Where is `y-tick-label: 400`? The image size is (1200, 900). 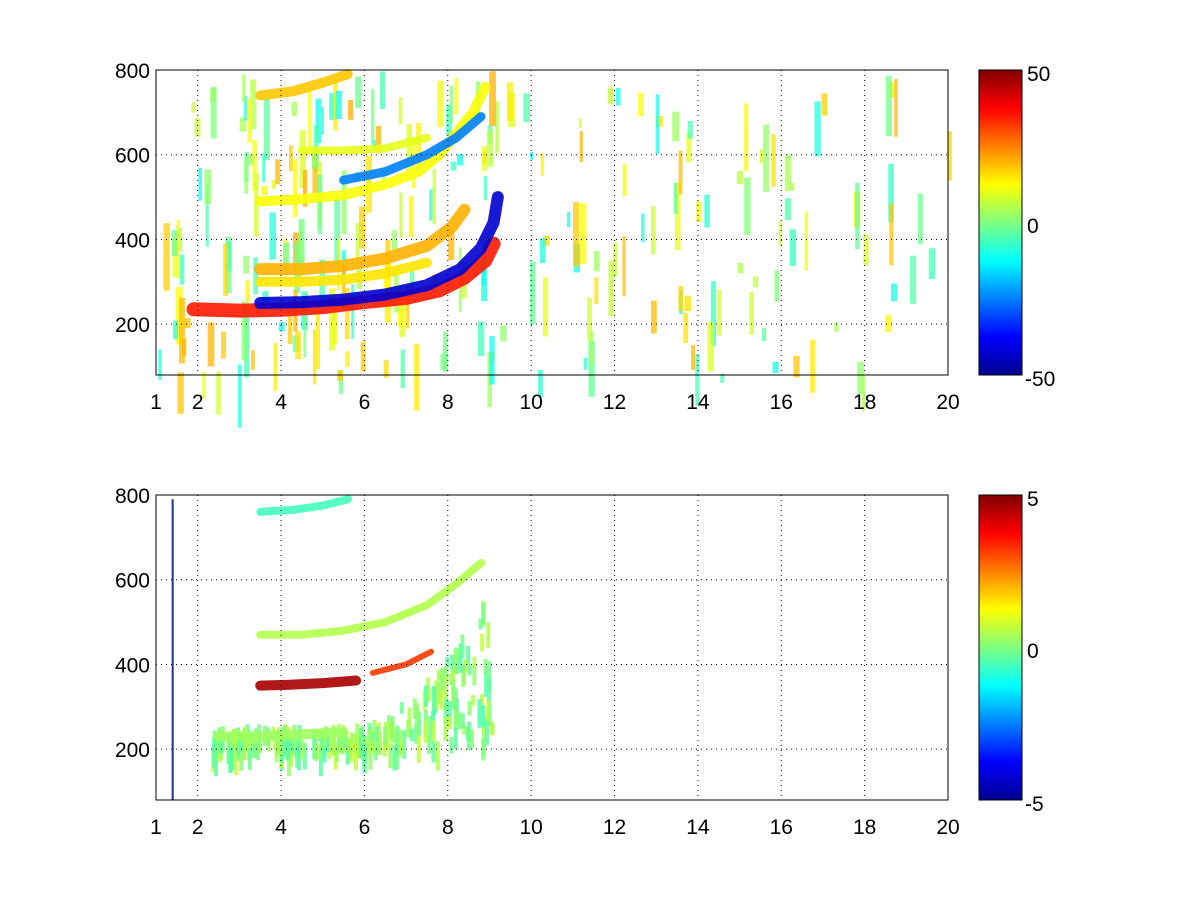
y-tick-label: 400 is located at coordinates (132, 665).